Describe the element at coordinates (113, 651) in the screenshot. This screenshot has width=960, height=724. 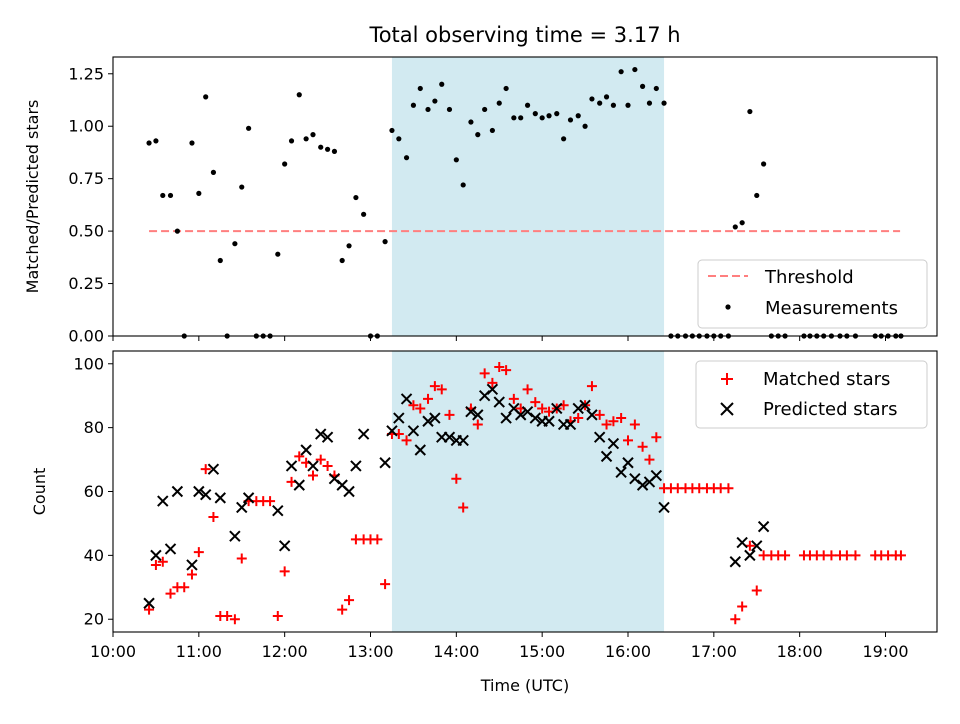
I see `x-tick-label: 10:00` at that location.